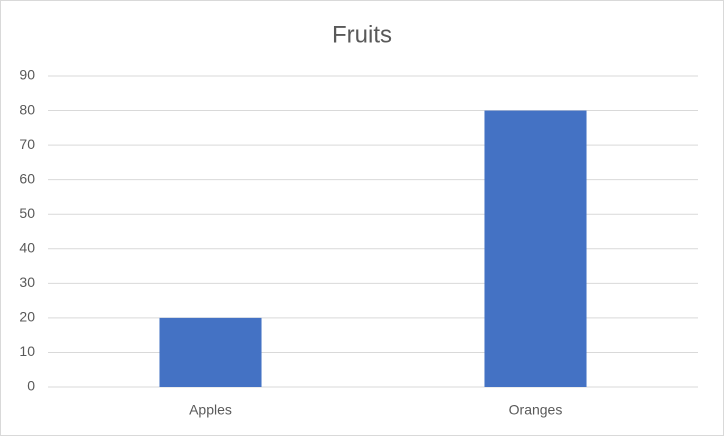  What do you see at coordinates (536, 410) in the screenshot?
I see `x-tick-label: Oranges` at bounding box center [536, 410].